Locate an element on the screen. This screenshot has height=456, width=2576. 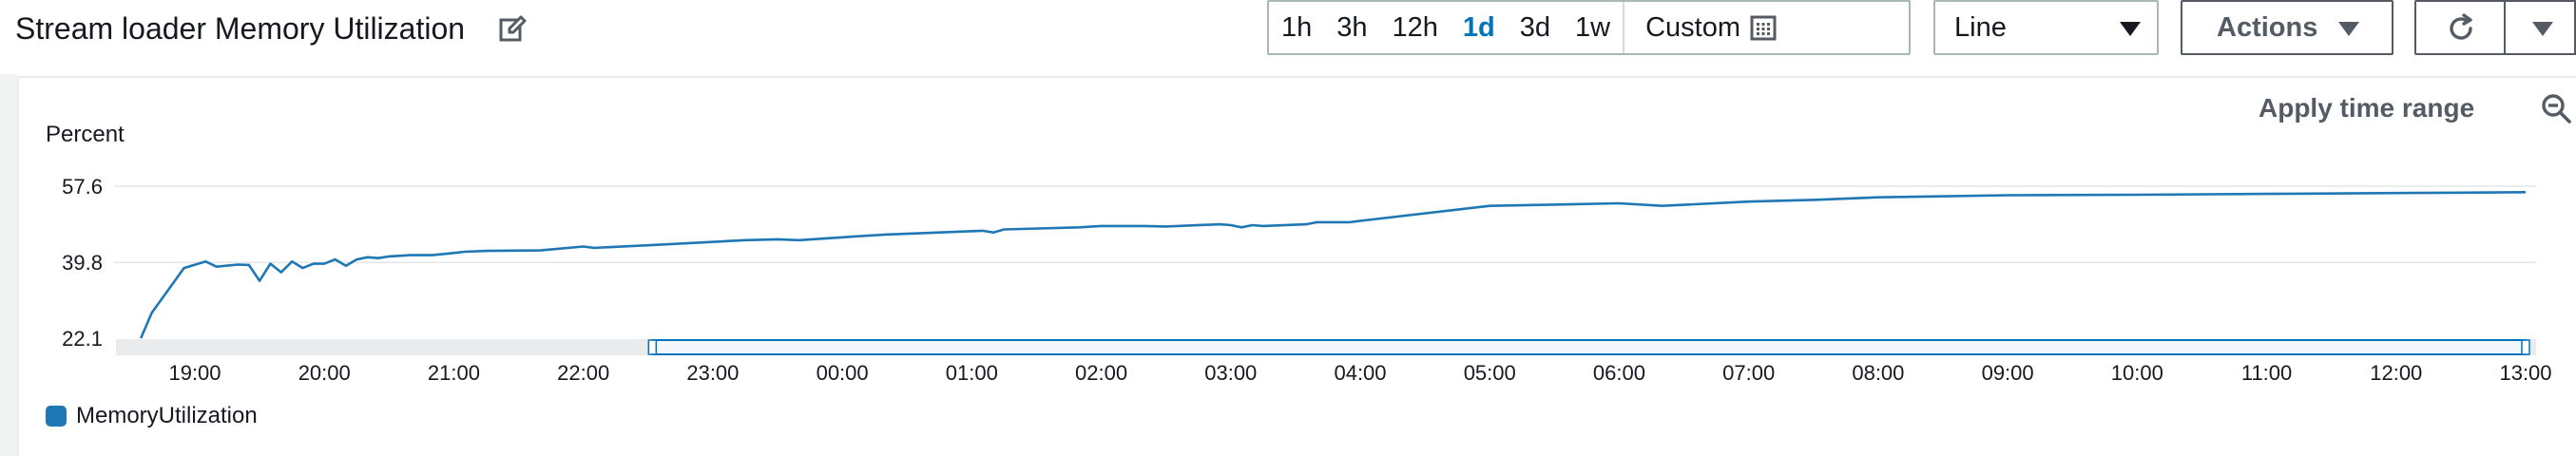
x-tick-label: 23:00 is located at coordinates (712, 373).